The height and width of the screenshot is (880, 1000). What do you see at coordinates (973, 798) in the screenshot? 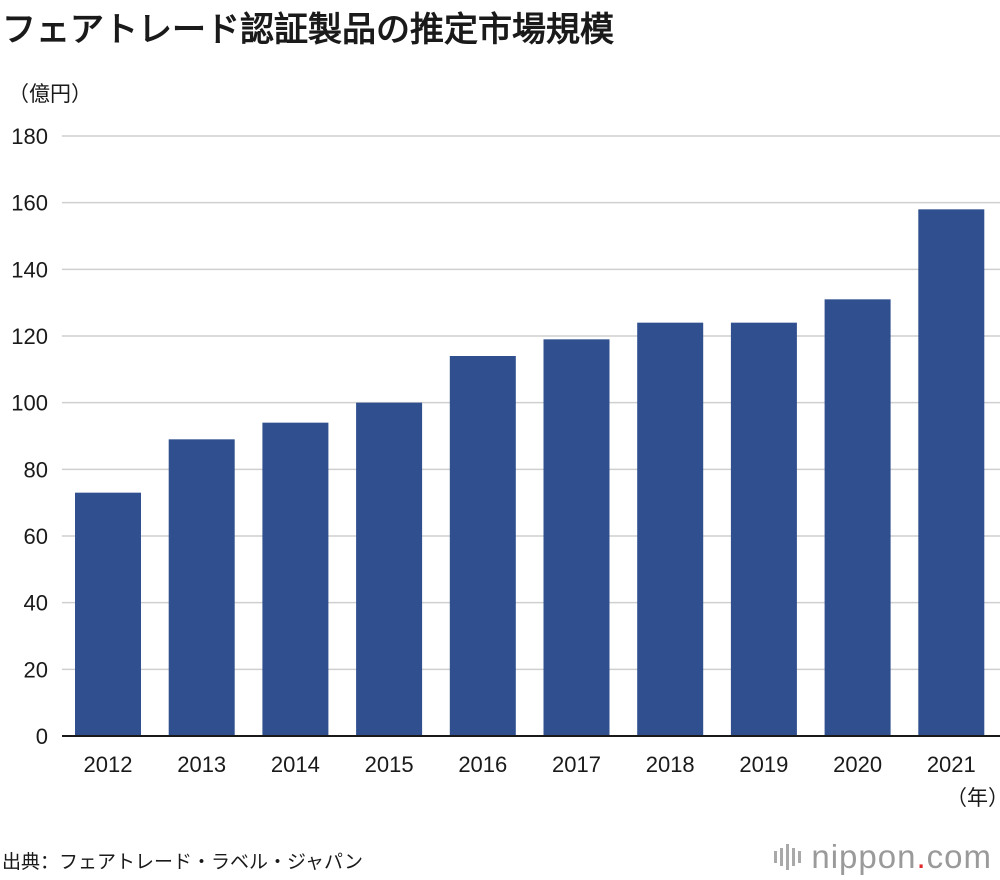
I see `x-axis-unit-label: （年）` at bounding box center [973, 798].